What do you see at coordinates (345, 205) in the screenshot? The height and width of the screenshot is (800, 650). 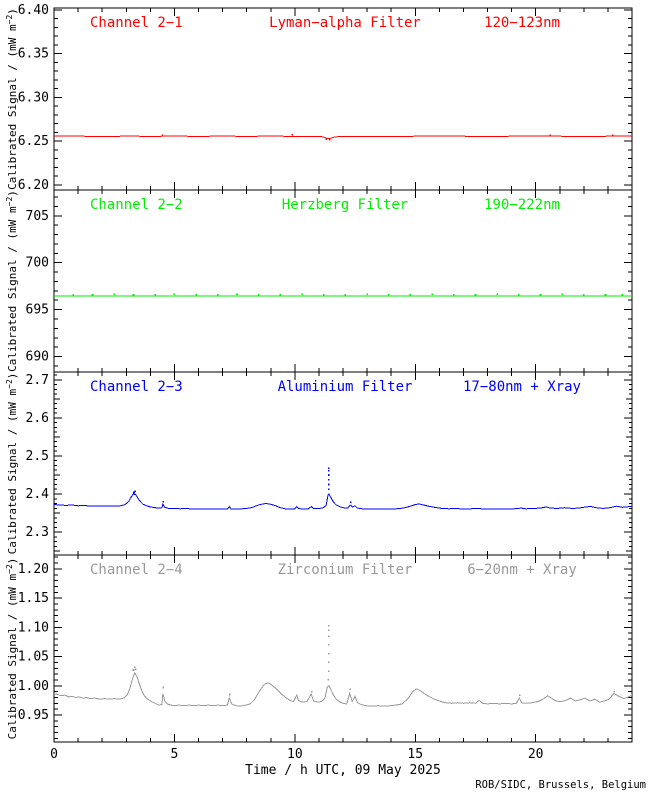 I see `filter-label: Herzberg Filter` at bounding box center [345, 205].